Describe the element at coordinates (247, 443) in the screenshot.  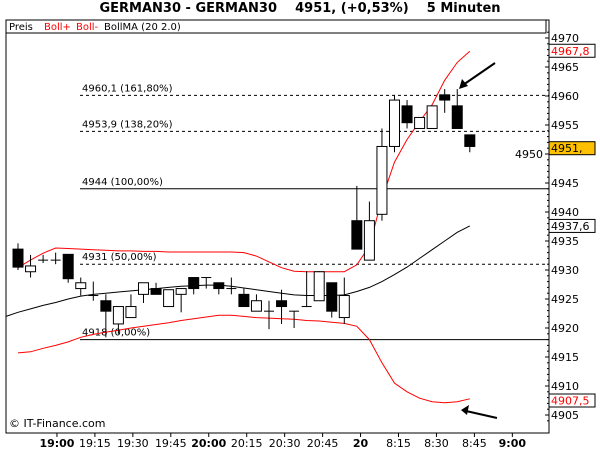
I see `x-tick-label: 20:15` at that location.